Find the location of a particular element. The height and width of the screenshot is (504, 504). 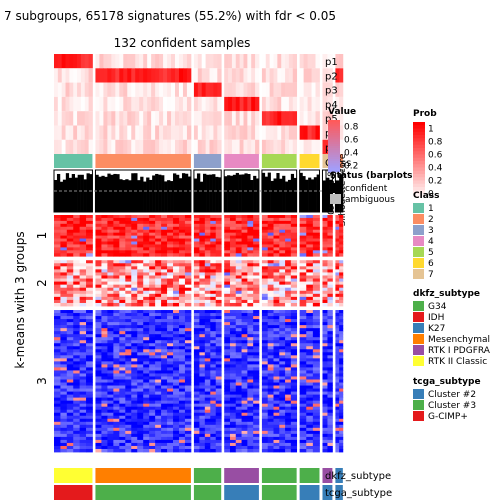

legend-gradient-step is located at coordinates (334, 169).